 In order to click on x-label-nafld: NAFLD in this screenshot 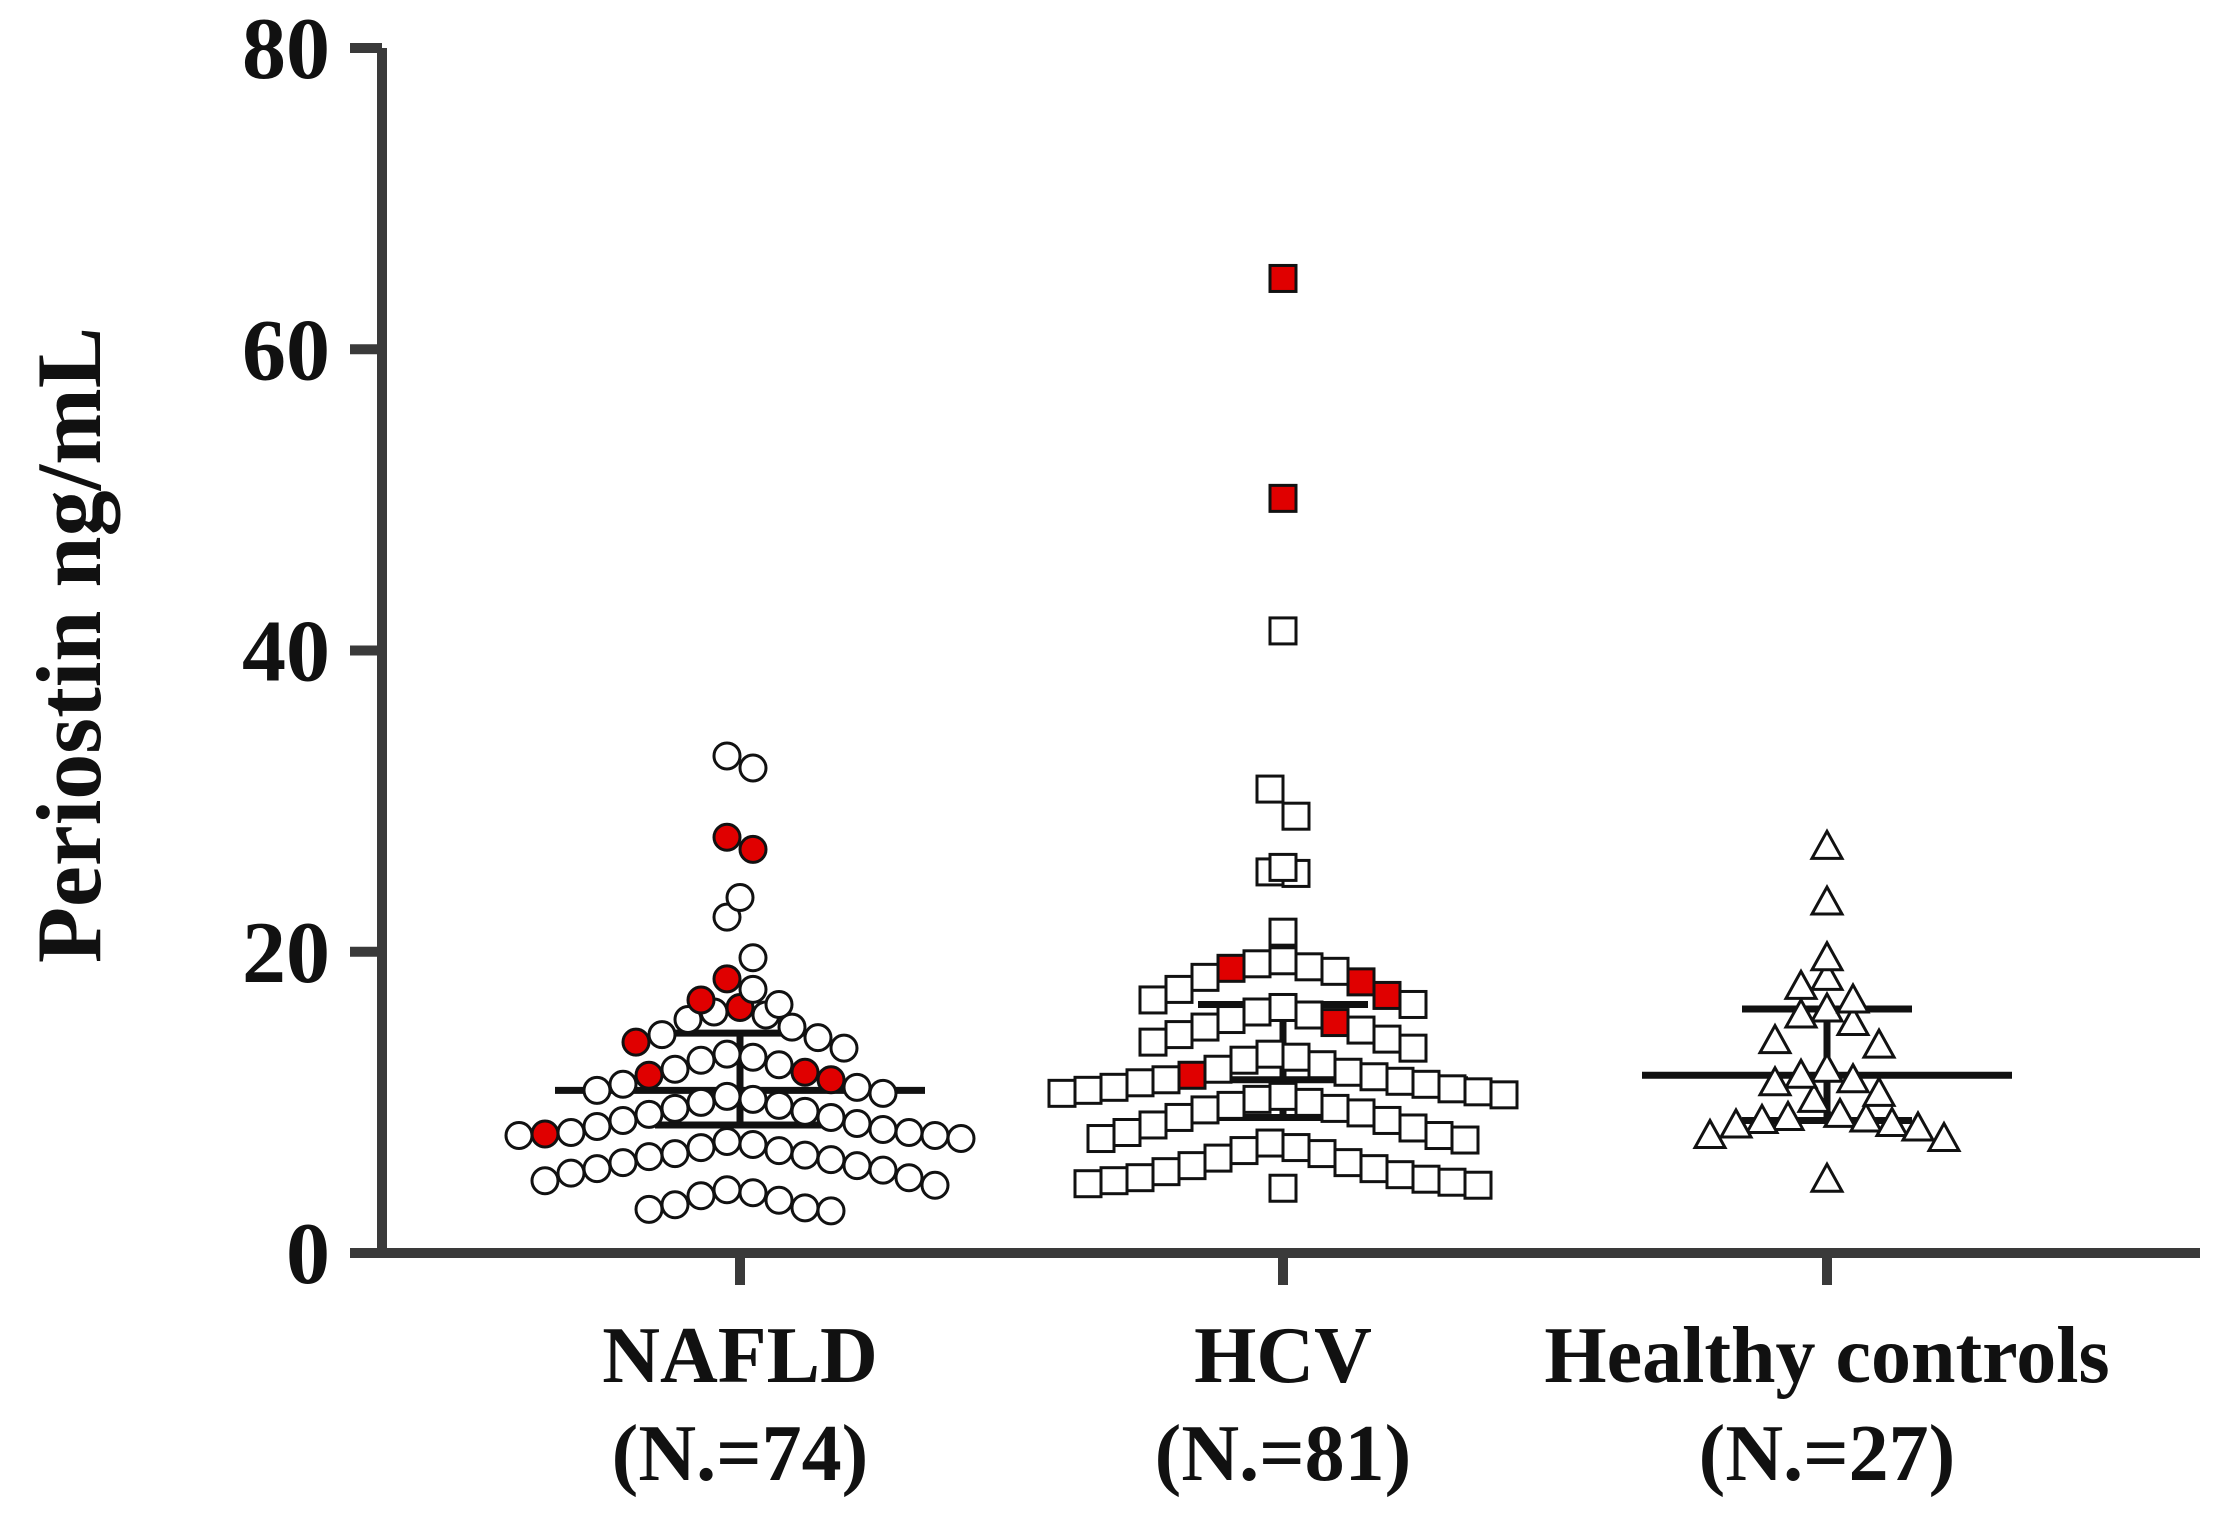, I will do `click(740, 1356)`.